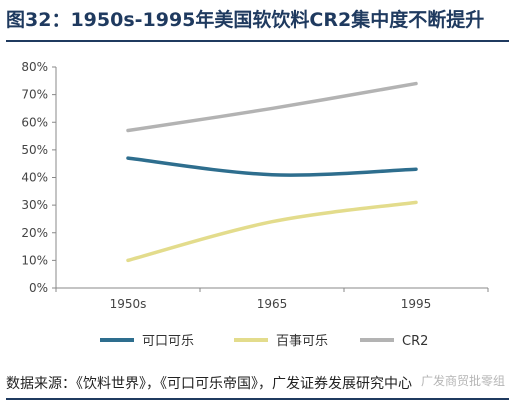 The width and height of the screenshot is (515, 402). Describe the element at coordinates (245, 20) in the screenshot. I see `figure-title: 图32：1950s-1995年美国软饮料CR2集中度不断提升` at that location.